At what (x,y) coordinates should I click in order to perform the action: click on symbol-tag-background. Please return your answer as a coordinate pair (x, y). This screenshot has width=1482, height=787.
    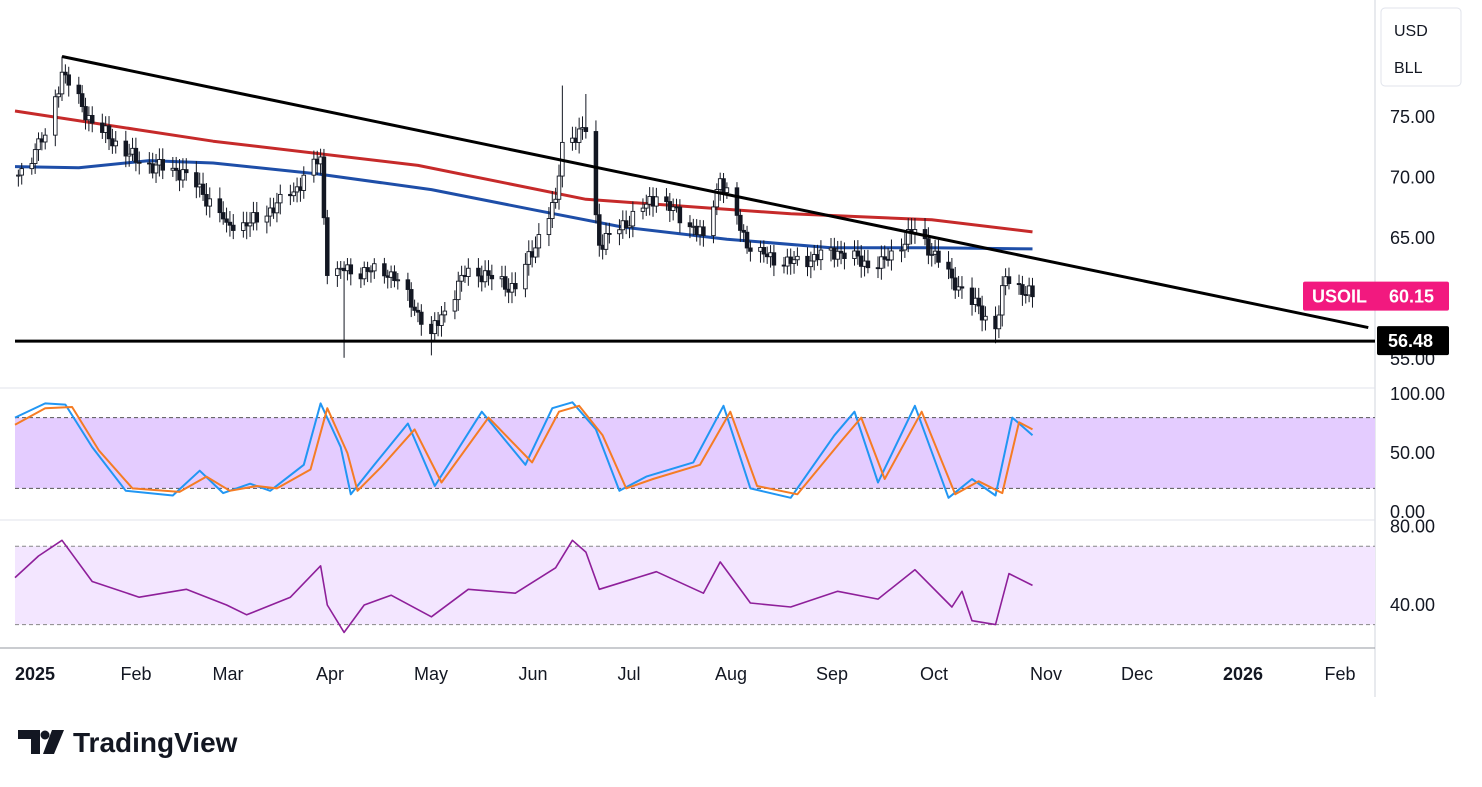
    Looking at the image, I should click on (1376, 296).